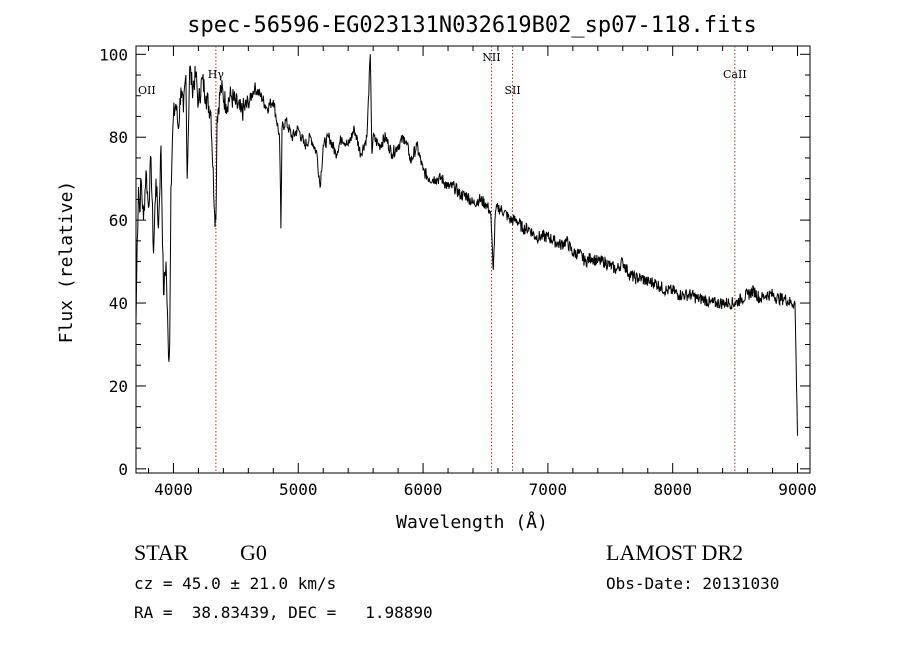  What do you see at coordinates (118, 303) in the screenshot?
I see `y-tick-label-2: 40` at bounding box center [118, 303].